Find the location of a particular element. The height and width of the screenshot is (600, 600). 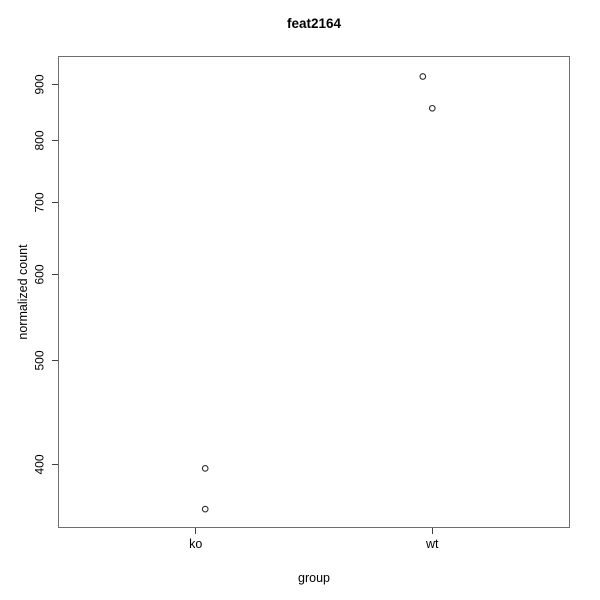

y-tick-label: 900 is located at coordinates (39, 84).